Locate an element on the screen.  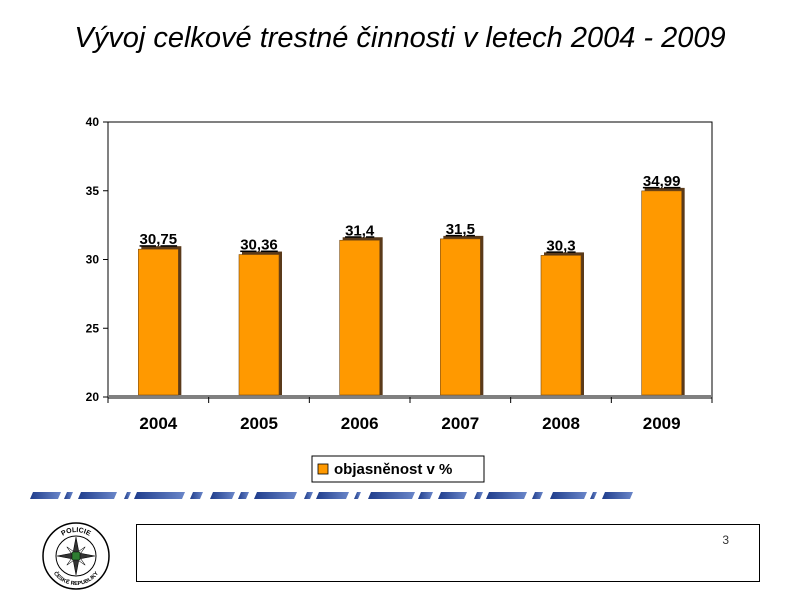
y-tick-label: 35 is located at coordinates (93, 191).